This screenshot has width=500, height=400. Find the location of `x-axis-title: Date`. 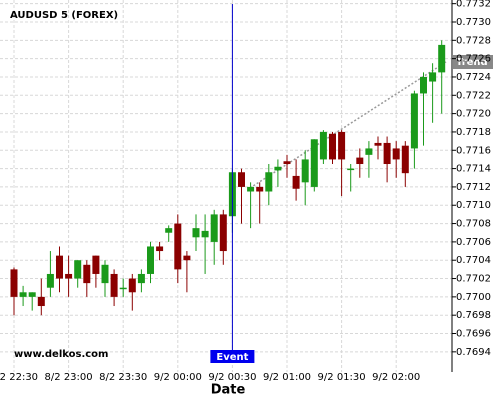

x-axis-title: Date is located at coordinates (228, 390).